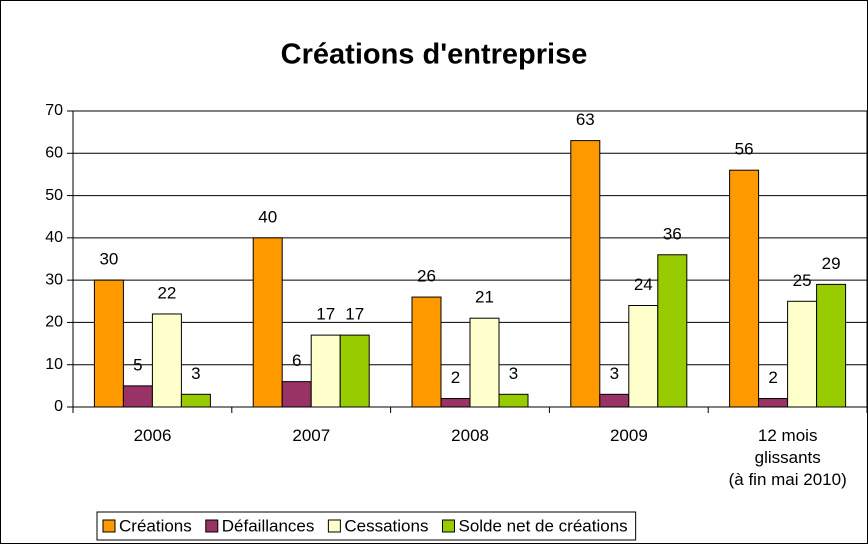 The width and height of the screenshot is (868, 544). Describe the element at coordinates (643, 284) in the screenshot. I see `data-label: 24` at that location.